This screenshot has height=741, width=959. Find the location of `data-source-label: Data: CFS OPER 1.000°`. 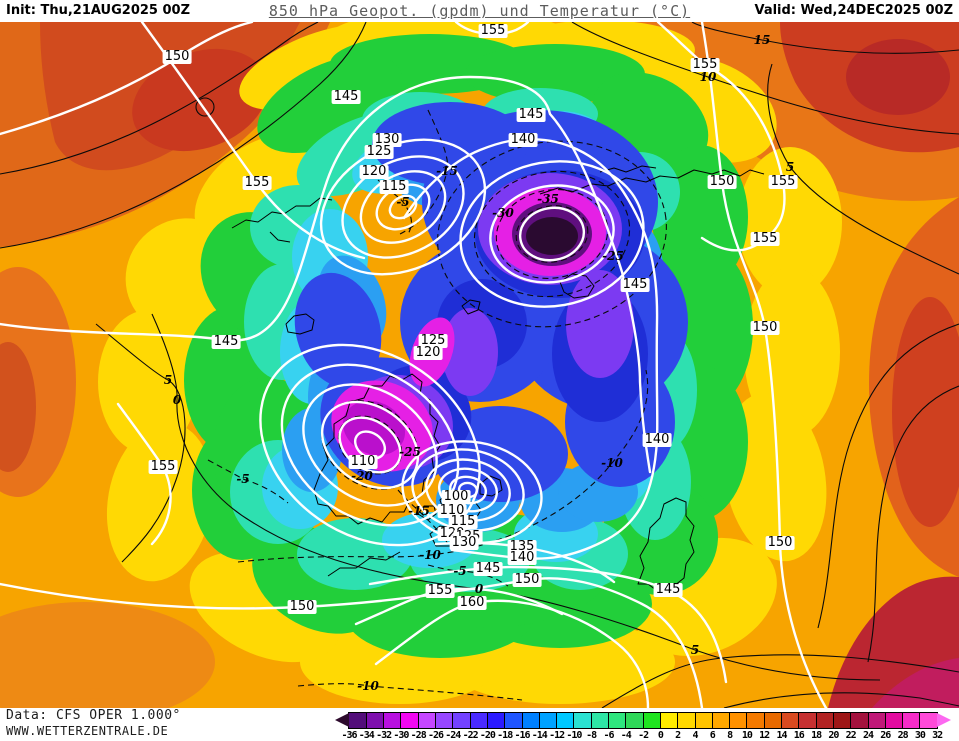

data-source-label: Data: CFS OPER 1.000° is located at coordinates (93, 715).